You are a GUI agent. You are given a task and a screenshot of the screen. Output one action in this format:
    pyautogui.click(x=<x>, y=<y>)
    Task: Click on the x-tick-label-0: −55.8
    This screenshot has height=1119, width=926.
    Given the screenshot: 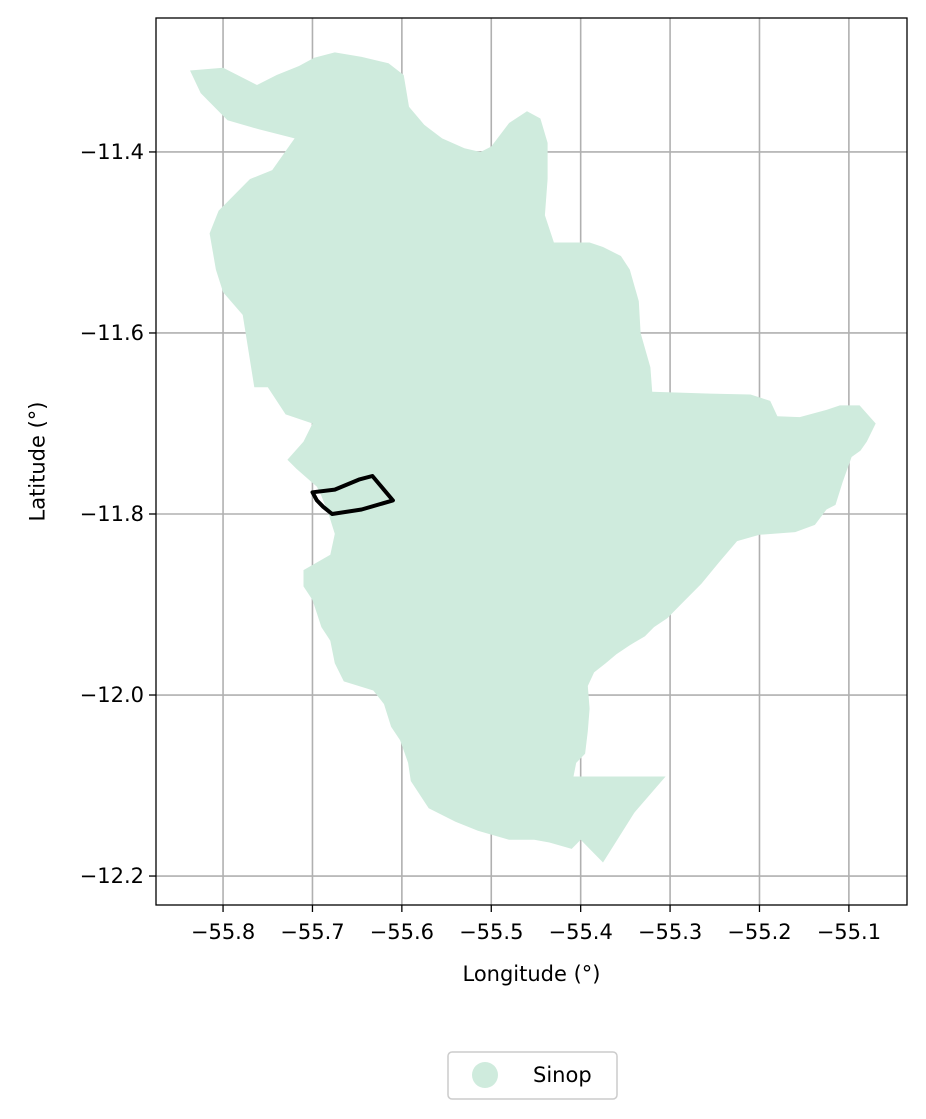 What is the action you would take?
    pyautogui.click(x=223, y=932)
    